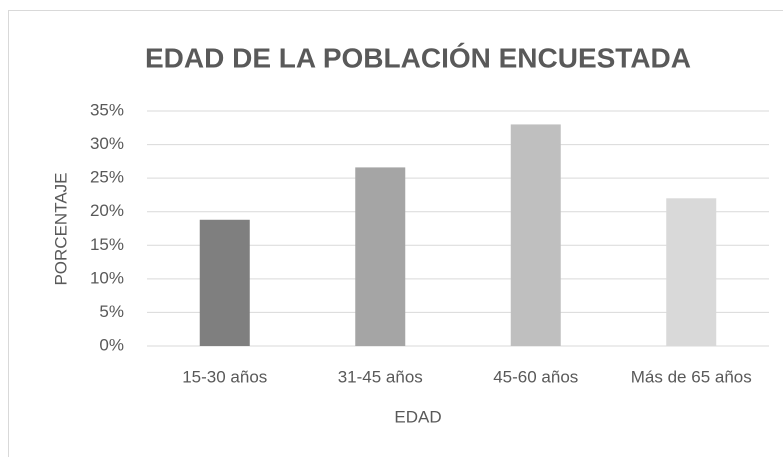 This screenshot has height=457, width=783. I want to click on x-tick-label: 31-45 años, so click(380, 376).